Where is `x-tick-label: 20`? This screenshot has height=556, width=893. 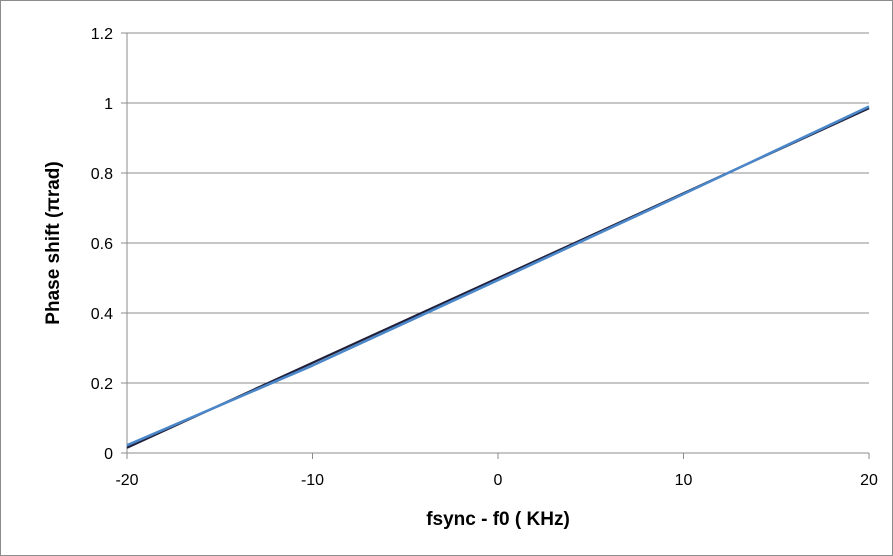 x-tick-label: 20 is located at coordinates (869, 480).